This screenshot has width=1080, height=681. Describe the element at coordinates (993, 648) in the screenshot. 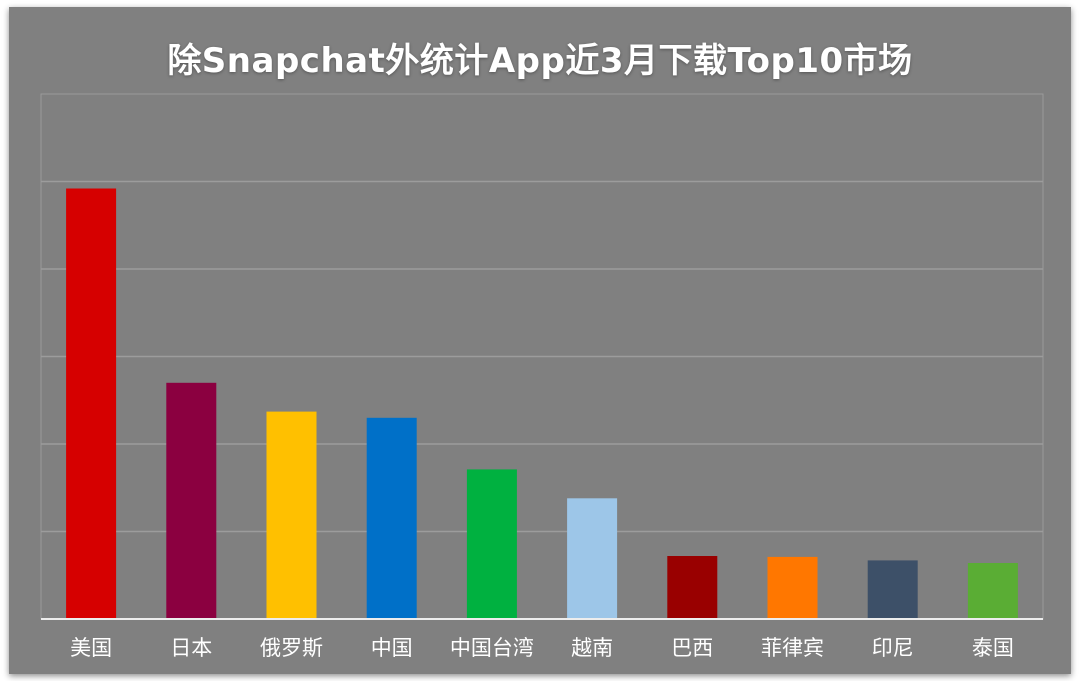

I see `x-tick-label: 泰国` at that location.